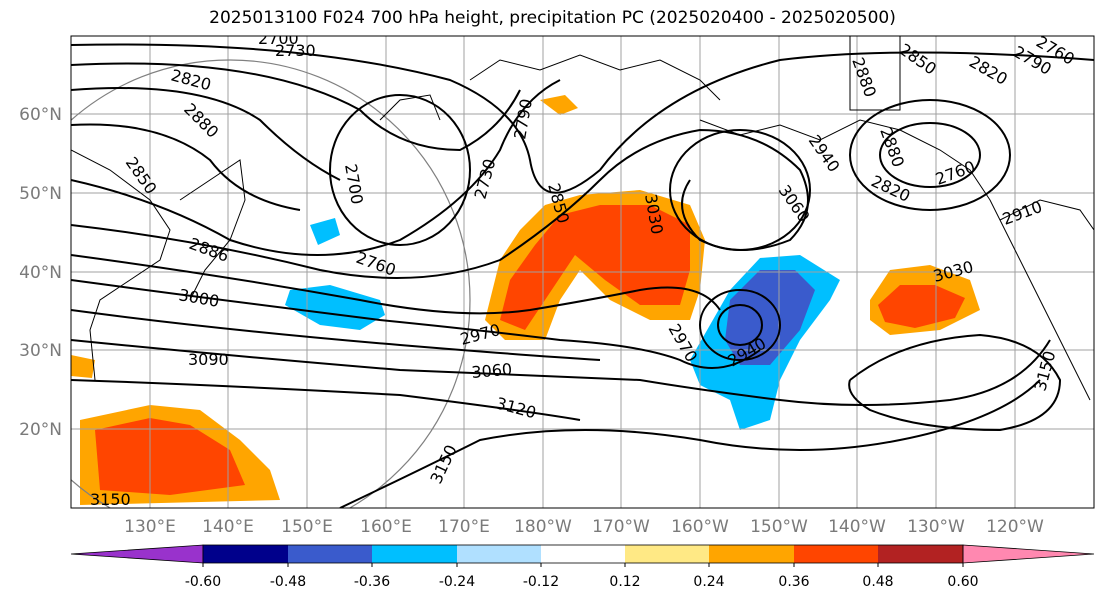  What do you see at coordinates (543, 527) in the screenshot?
I see `lon-label: 180°W` at bounding box center [543, 527].